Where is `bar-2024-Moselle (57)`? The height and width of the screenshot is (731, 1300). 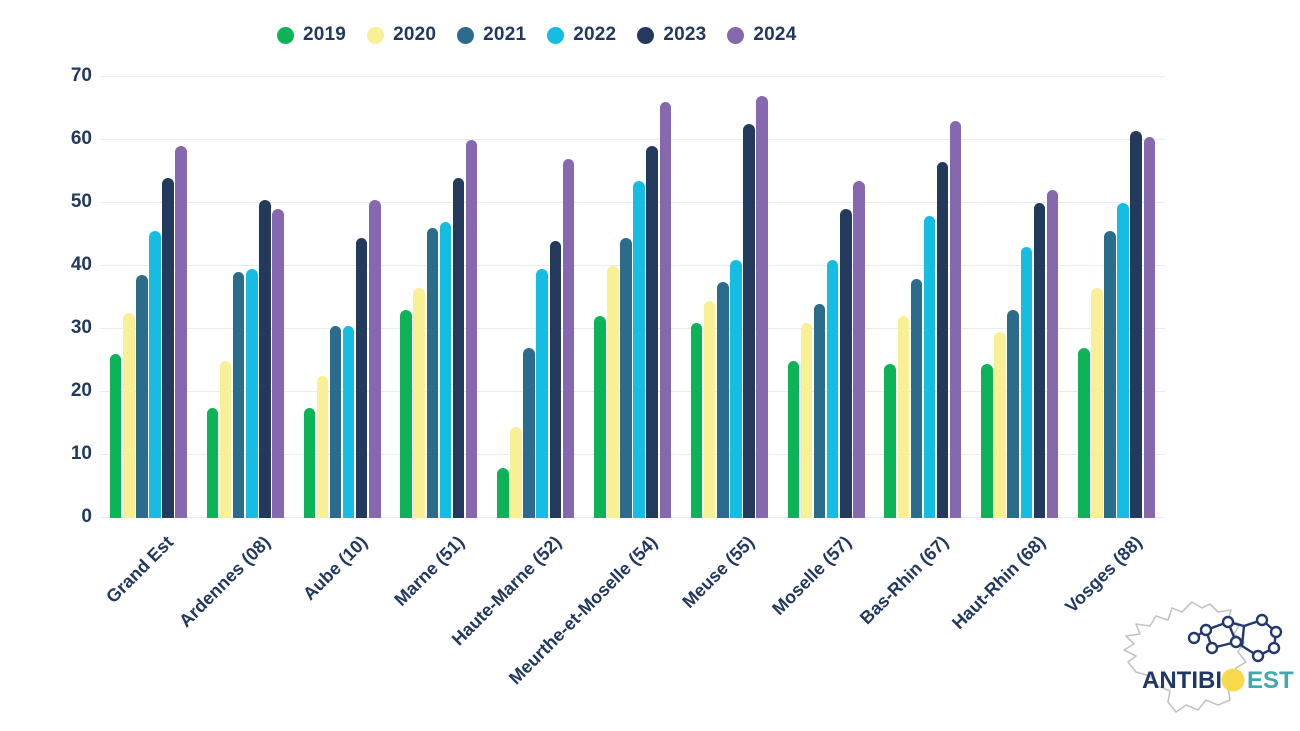
bar-2024-Moselle (57) is located at coordinates (859, 349).